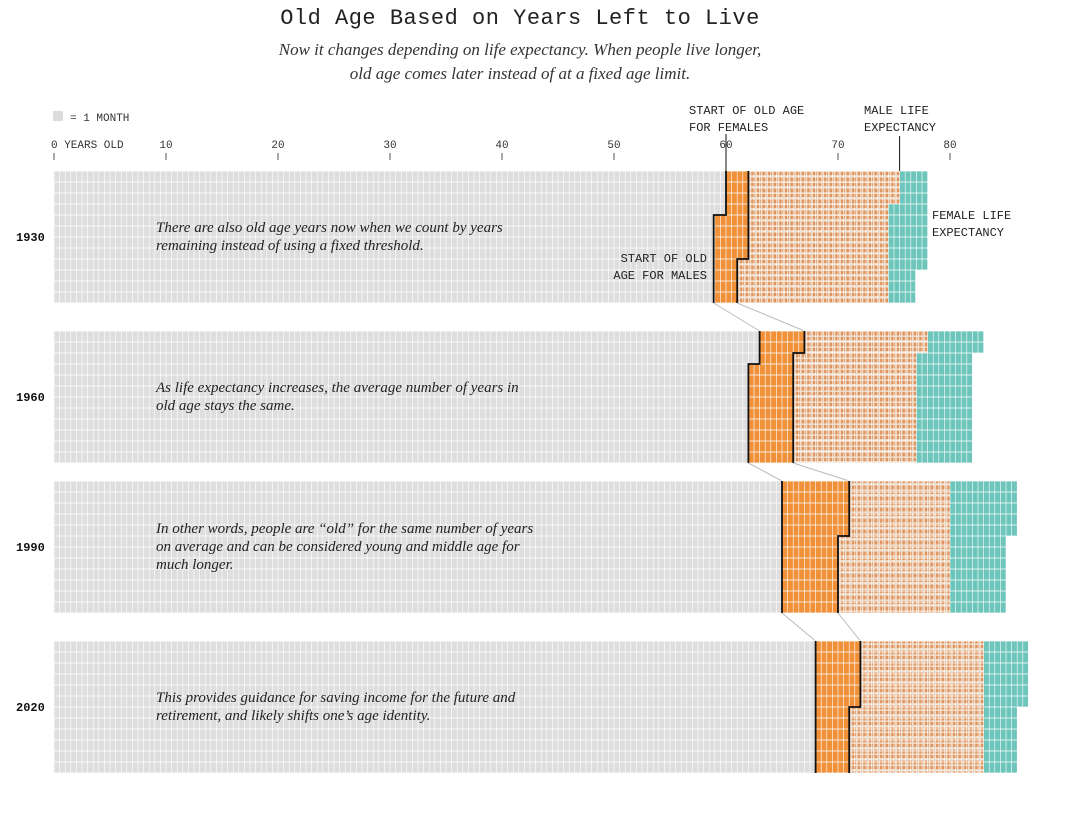  Describe the element at coordinates (30, 238) in the screenshot. I see `year-label-1930: 1930` at that location.